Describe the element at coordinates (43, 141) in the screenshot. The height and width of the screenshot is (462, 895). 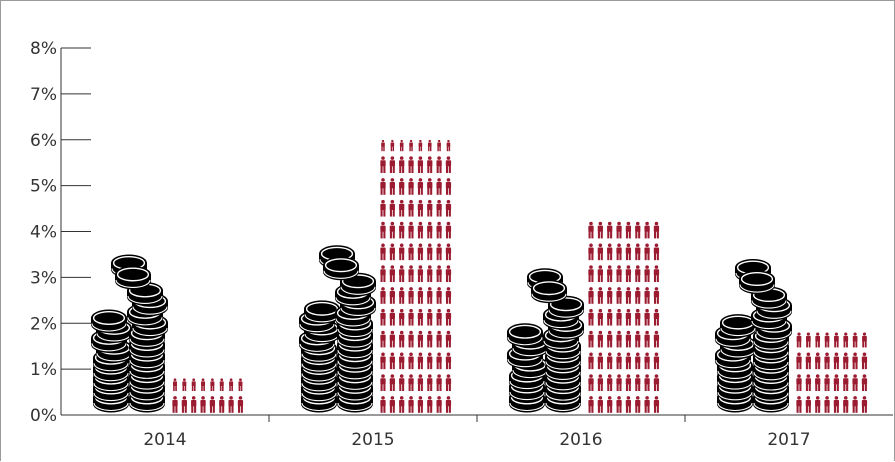
I see `y-tick-label: 6%` at that location.